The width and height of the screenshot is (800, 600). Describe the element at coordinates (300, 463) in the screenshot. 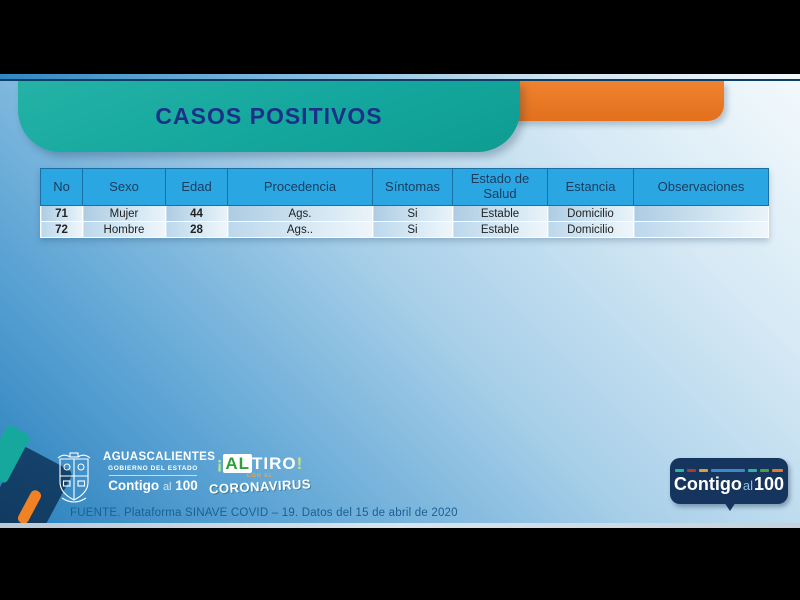

I see `exclamation-close: !` at that location.